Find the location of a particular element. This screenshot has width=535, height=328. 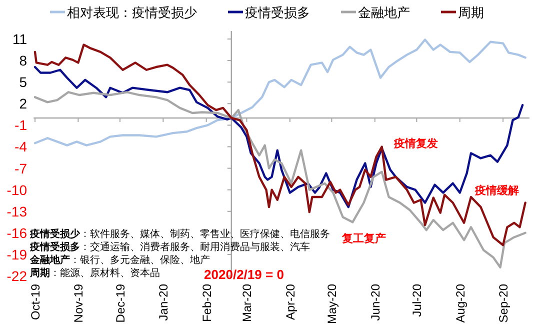

annotation: 复工复产 is located at coordinates (363, 238).